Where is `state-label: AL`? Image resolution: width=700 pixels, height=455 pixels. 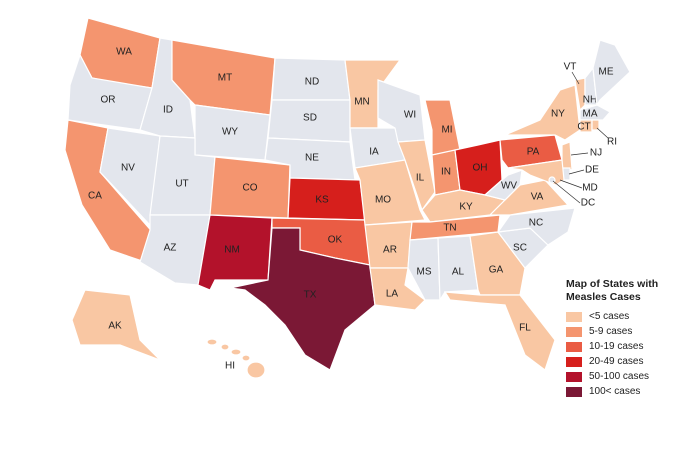
state-label: AL is located at coordinates (458, 272).